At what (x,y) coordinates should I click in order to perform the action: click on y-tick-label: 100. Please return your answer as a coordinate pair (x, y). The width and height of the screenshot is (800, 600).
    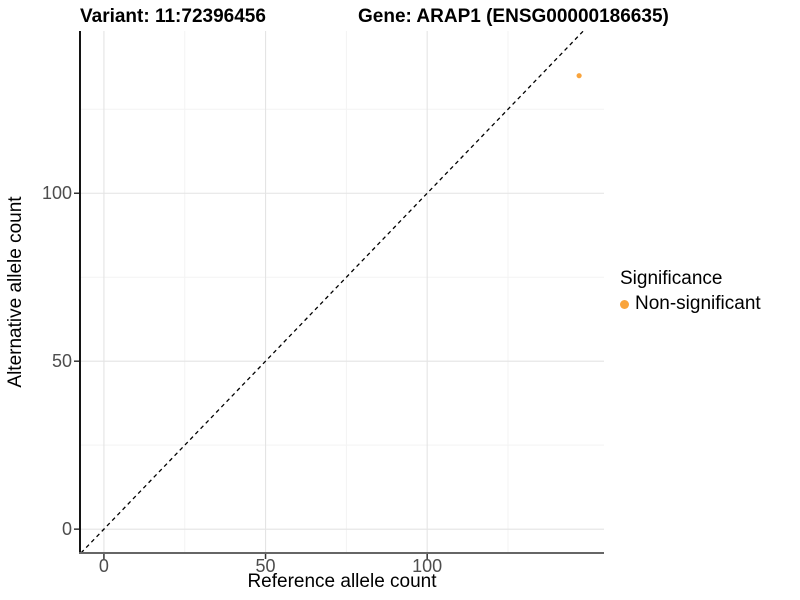
    Looking at the image, I should click on (56, 193).